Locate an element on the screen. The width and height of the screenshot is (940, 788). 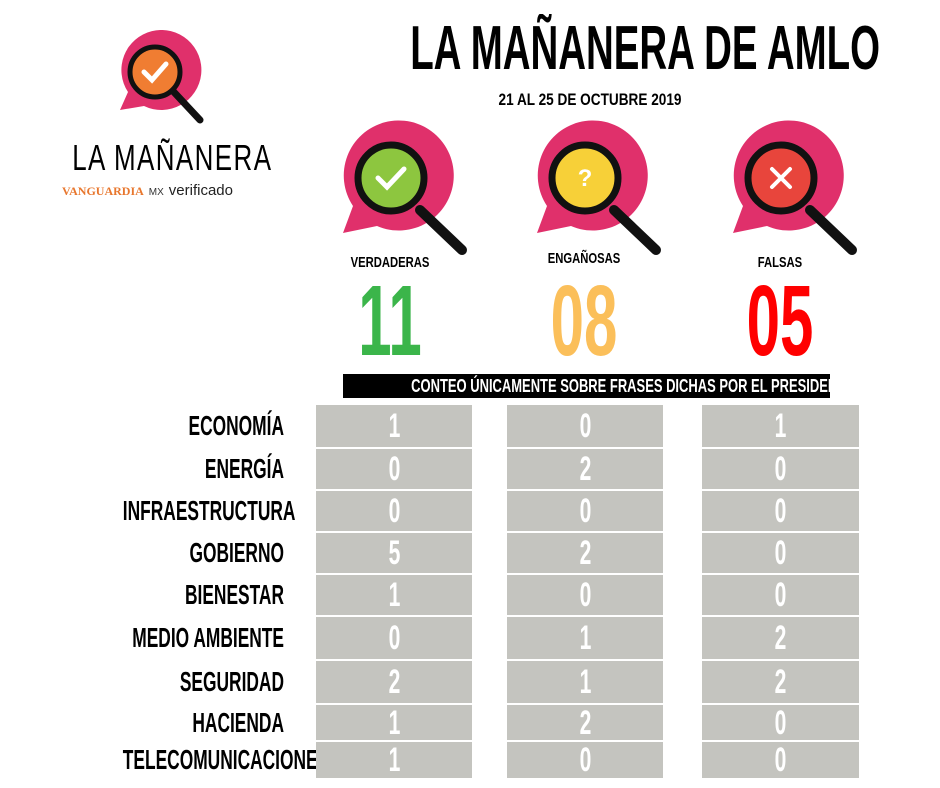
category-label: ENGAÑOSAS is located at coordinates (584, 258).